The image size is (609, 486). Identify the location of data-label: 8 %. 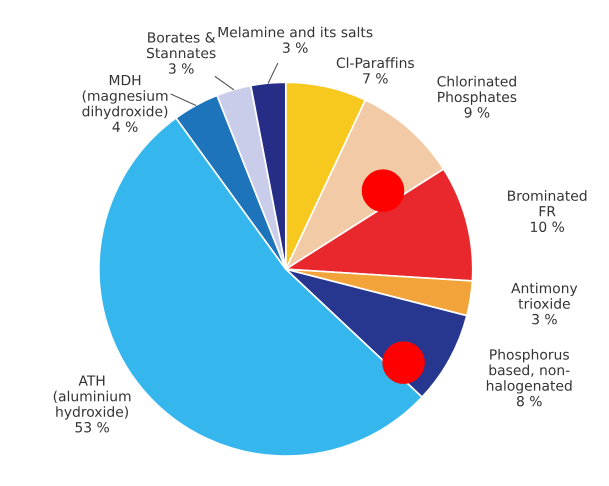
(529, 401).